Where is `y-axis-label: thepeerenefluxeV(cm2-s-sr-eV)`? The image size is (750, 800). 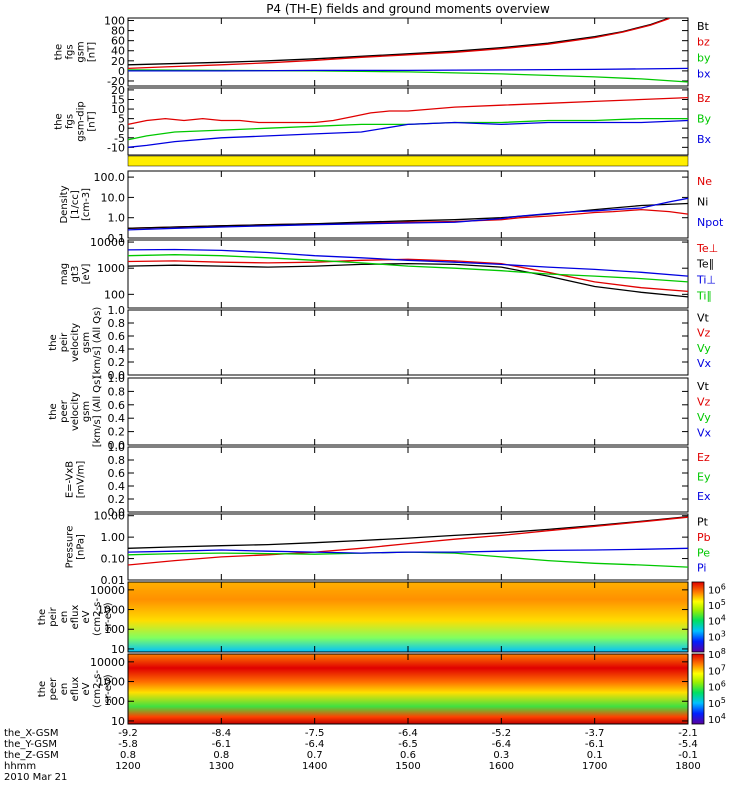
y-axis-label: thepeerenefluxeV(cm2-s-sr-eV) is located at coordinates (75, 689).